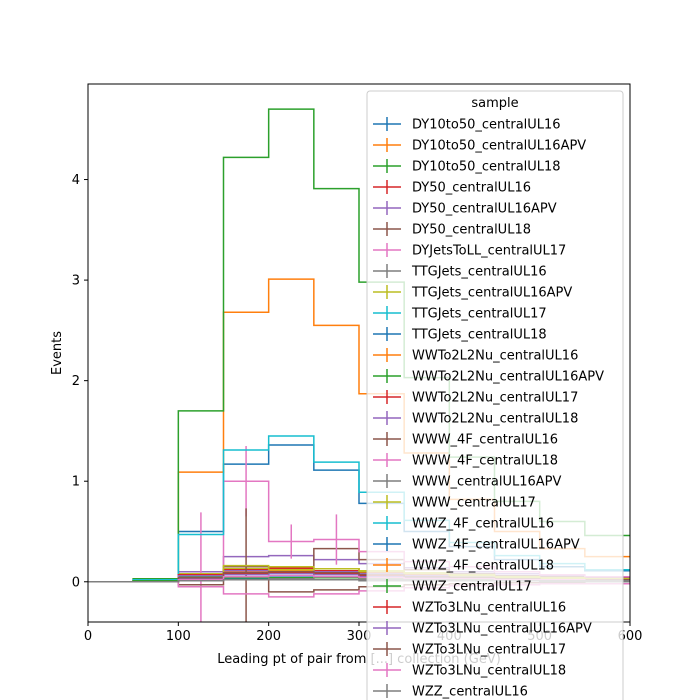 The width and height of the screenshot is (700, 700). I want to click on legend-label: WZZ_centralUL16, so click(470, 692).